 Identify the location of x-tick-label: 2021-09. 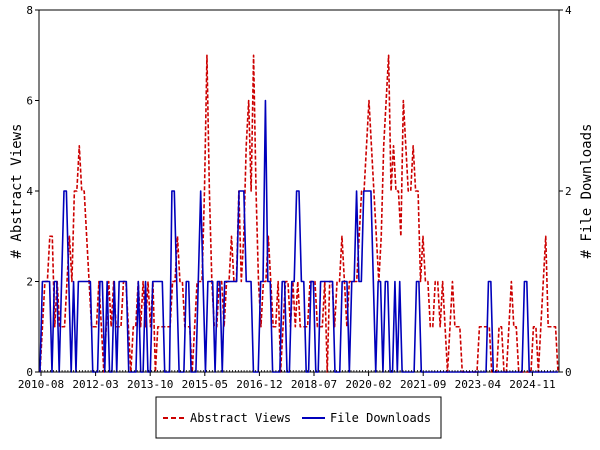
(423, 384).